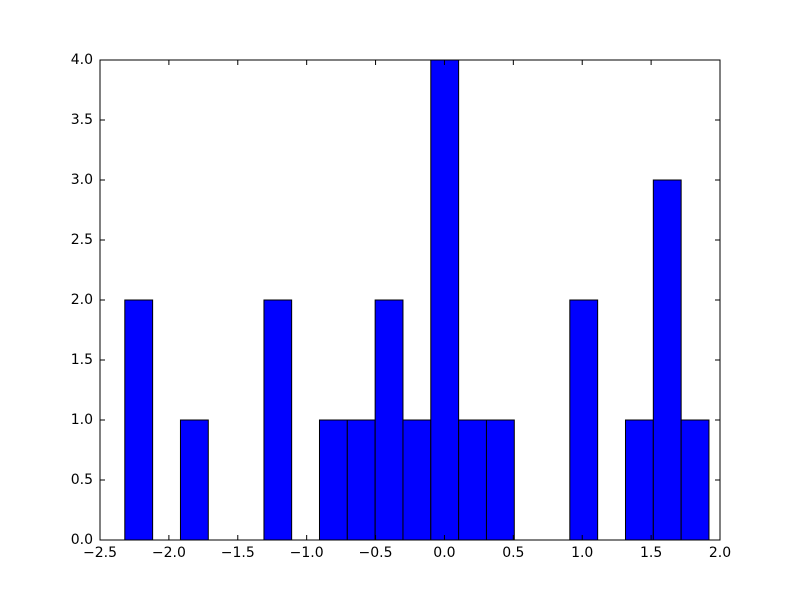 This screenshot has width=800, height=600. What do you see at coordinates (720, 553) in the screenshot?
I see `x-tick-label: 2.0` at bounding box center [720, 553].